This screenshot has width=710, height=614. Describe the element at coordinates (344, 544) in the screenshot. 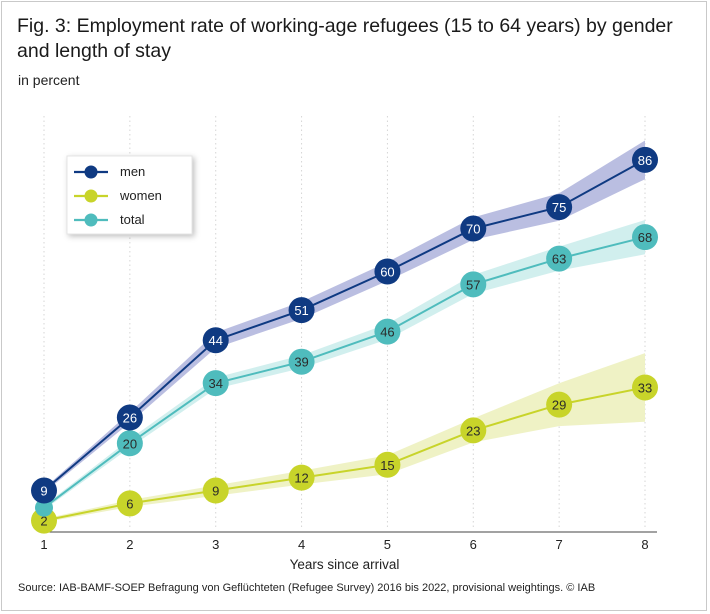

I see `x-tick-labels: 1 2 3 4 5 6 7 8` at that location.